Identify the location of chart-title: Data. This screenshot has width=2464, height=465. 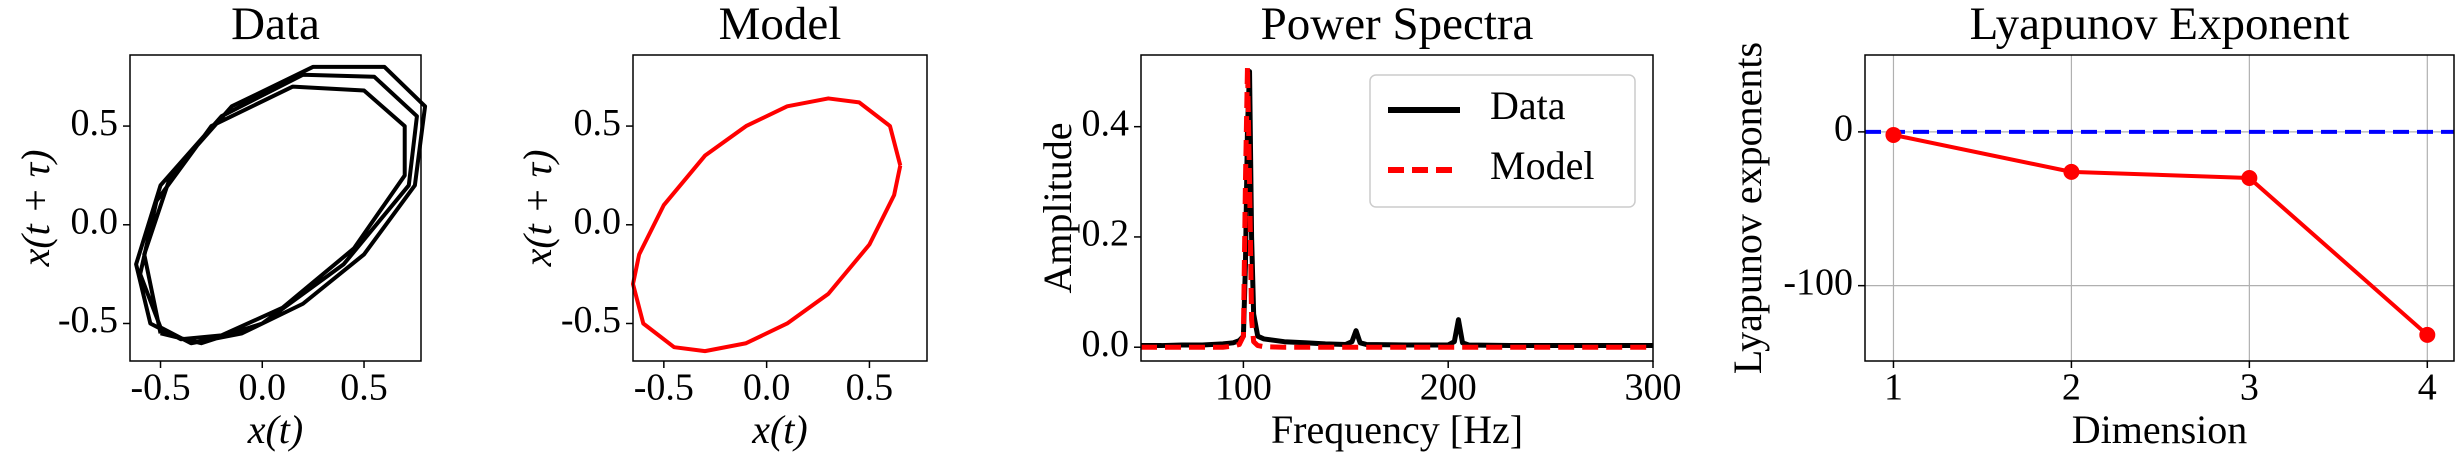
(275, 25).